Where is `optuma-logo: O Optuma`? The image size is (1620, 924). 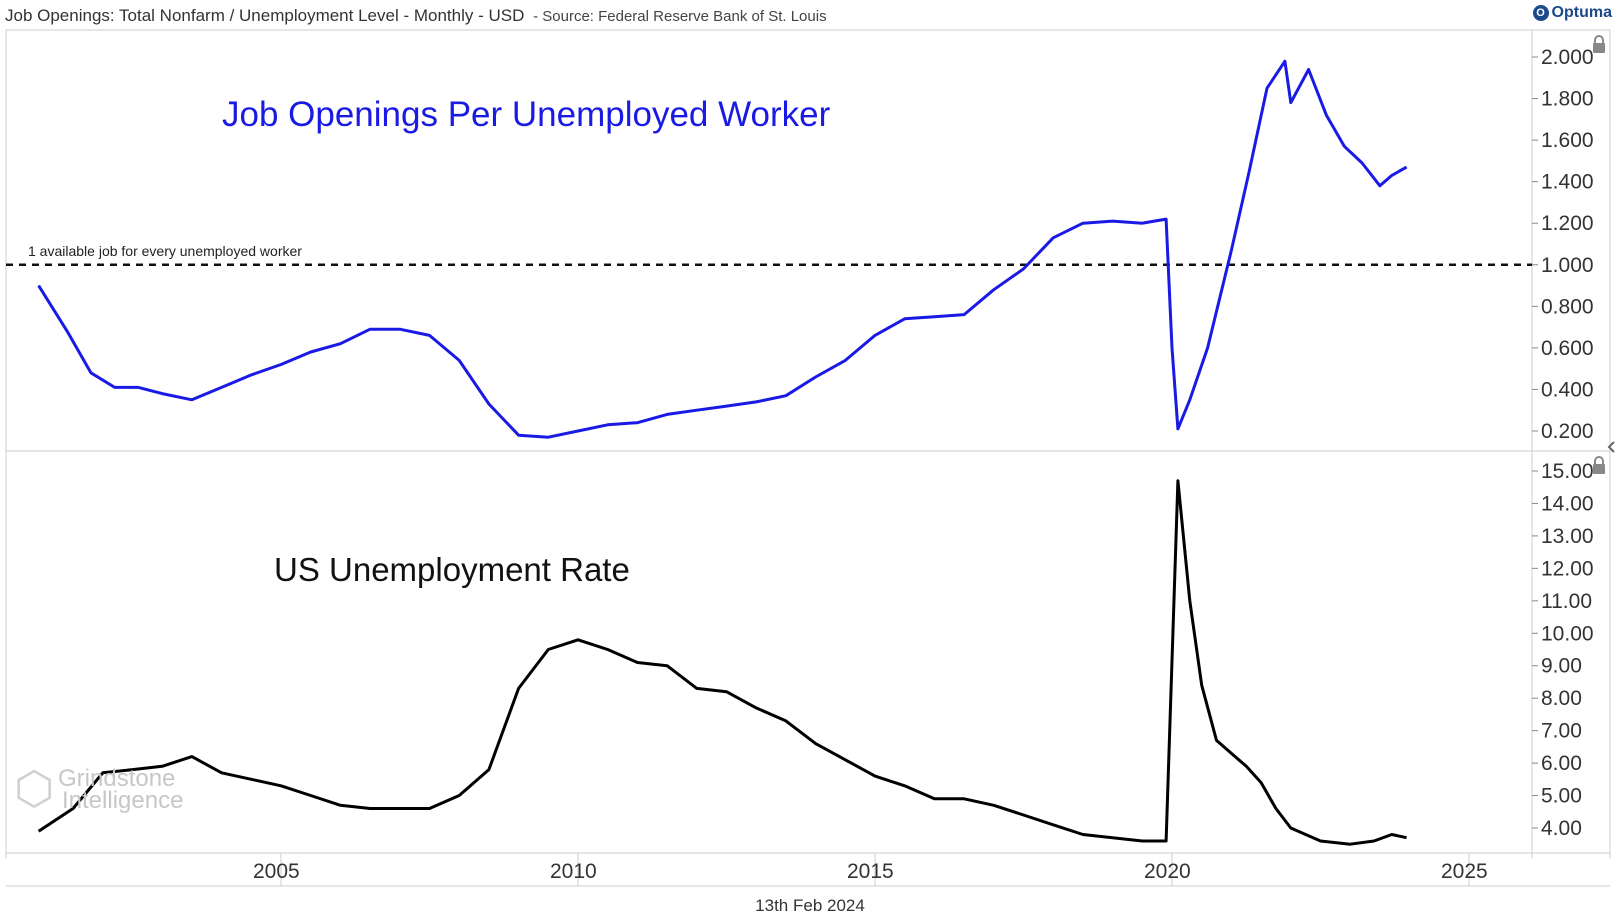 optuma-logo: O Optuma is located at coordinates (1572, 13).